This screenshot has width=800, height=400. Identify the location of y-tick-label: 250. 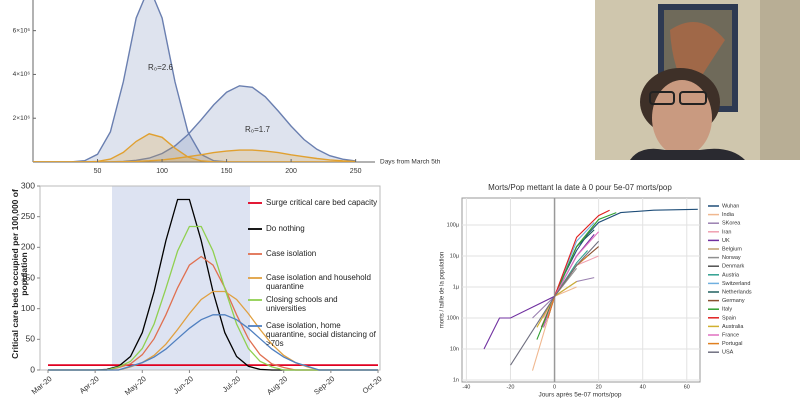
(28, 216).